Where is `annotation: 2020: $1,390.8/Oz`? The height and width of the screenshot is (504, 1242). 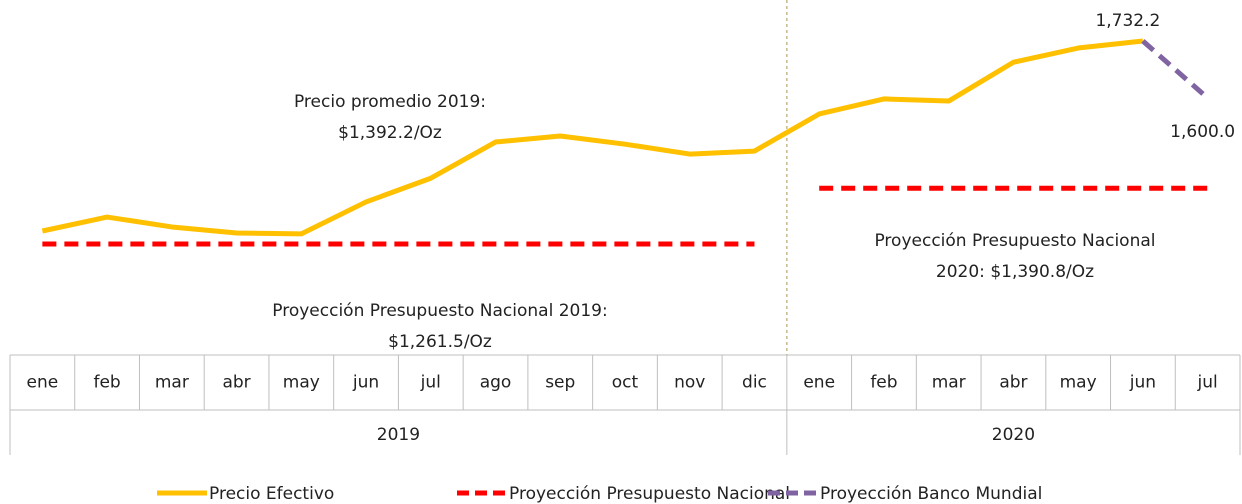 annotation: 2020: $1,390.8/Oz is located at coordinates (1015, 272).